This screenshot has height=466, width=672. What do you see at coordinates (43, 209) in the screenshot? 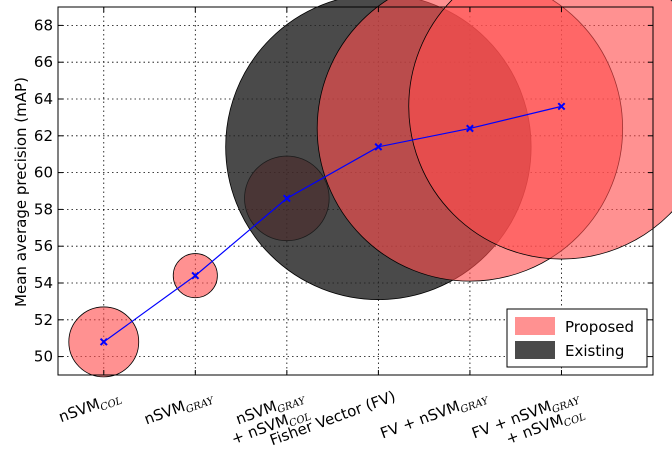
I see `y-tick-label: 58` at bounding box center [43, 209].